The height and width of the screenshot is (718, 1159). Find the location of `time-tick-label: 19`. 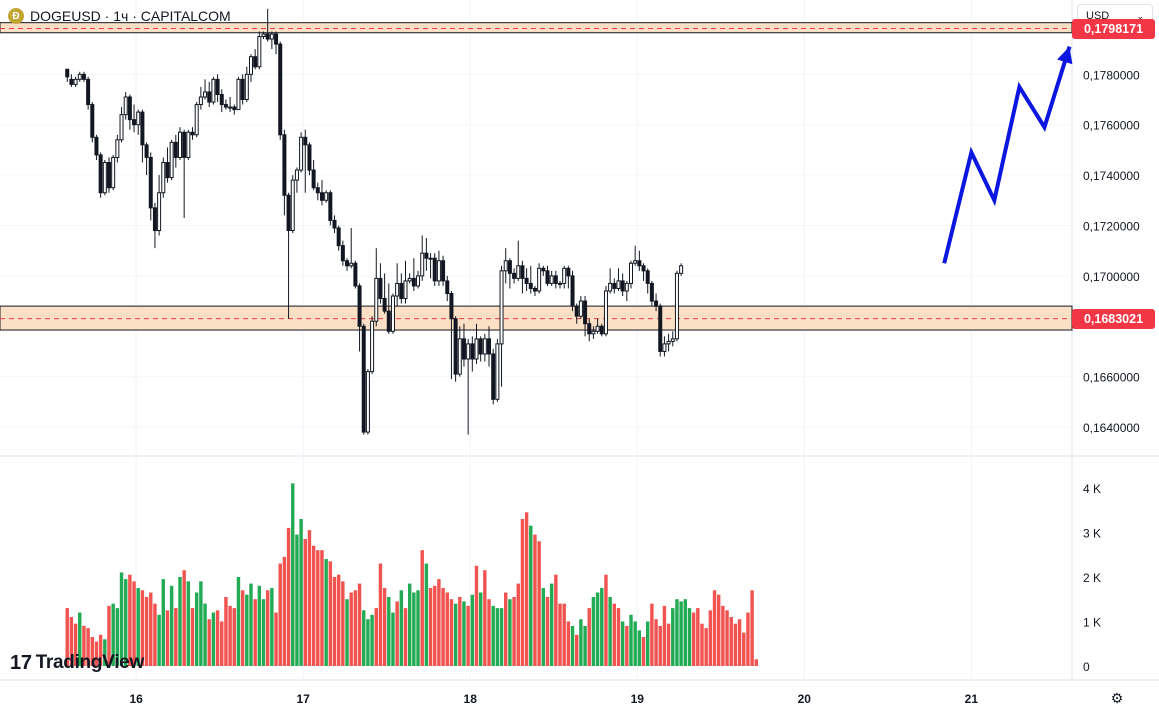

time-tick-label: 19 is located at coordinates (638, 699).